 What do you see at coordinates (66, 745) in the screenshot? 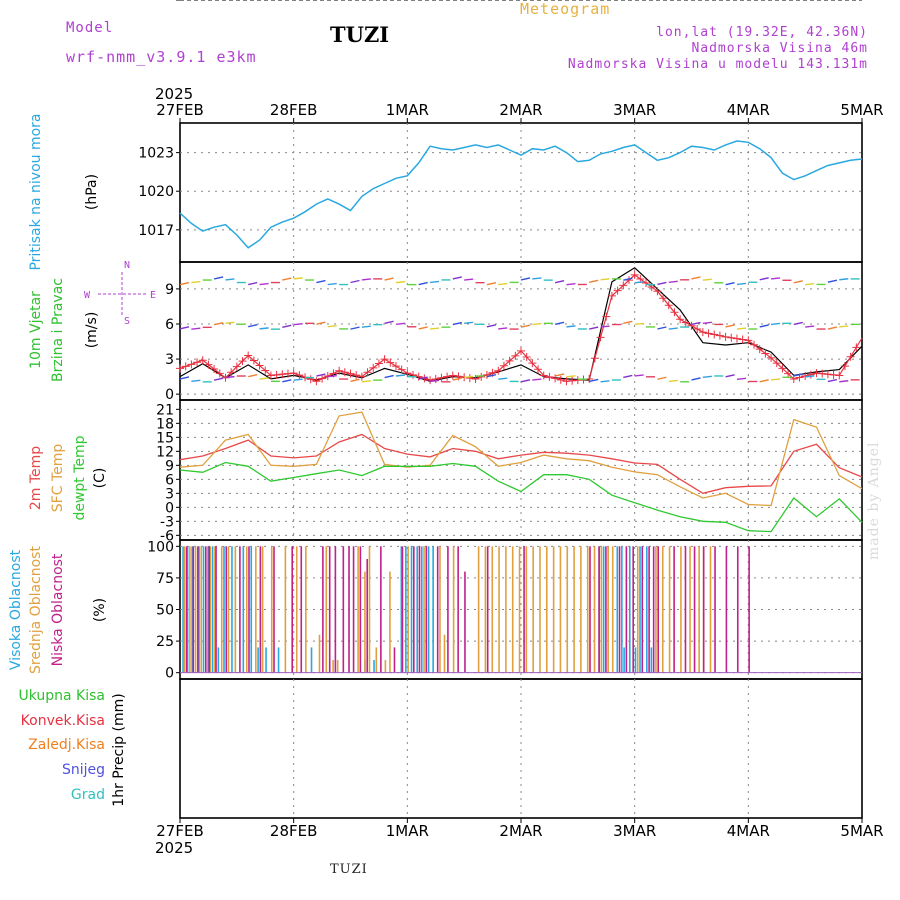
I see `precip-legend-2: Zaledj.Kisa` at bounding box center [66, 745].